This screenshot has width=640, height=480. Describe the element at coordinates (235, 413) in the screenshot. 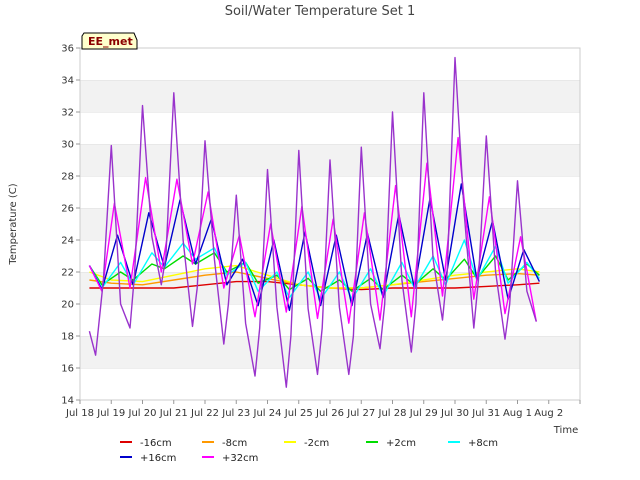

I see `x-tick-label: Jul 23` at that location.